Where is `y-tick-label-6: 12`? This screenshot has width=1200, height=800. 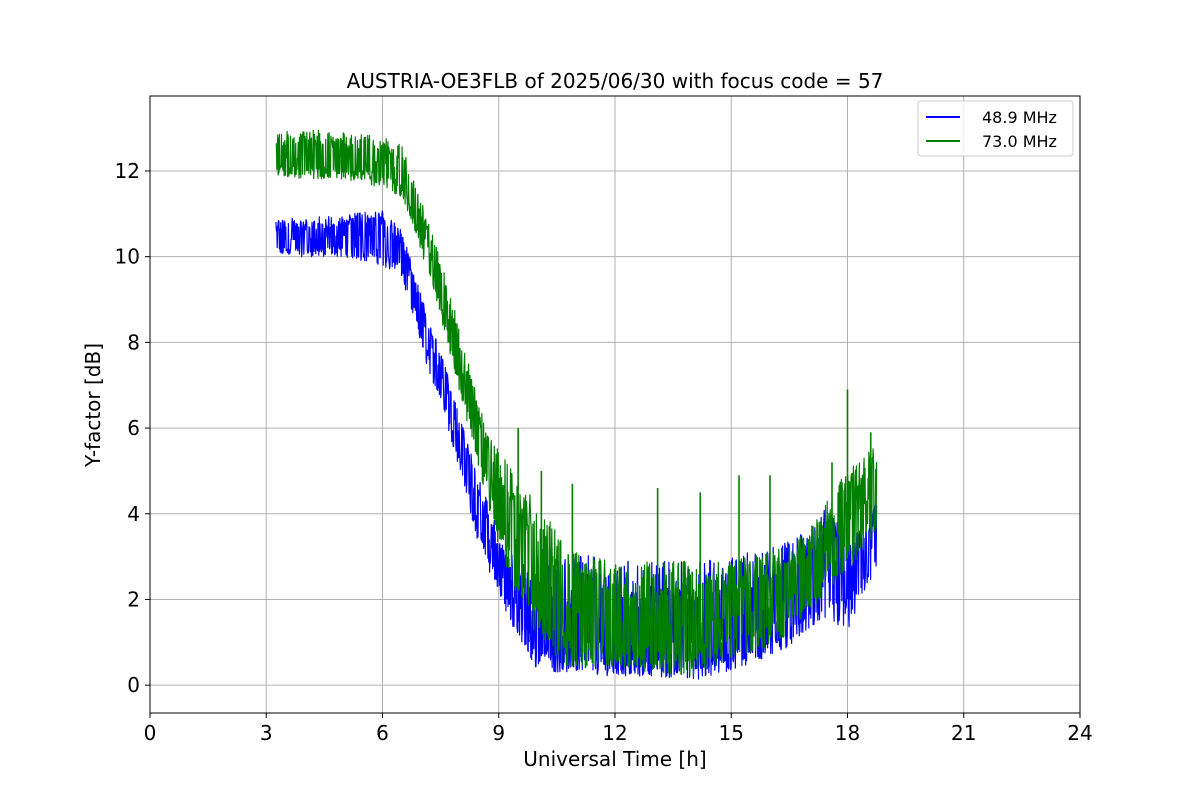 y-tick-label-6: 12 is located at coordinates (127, 171).